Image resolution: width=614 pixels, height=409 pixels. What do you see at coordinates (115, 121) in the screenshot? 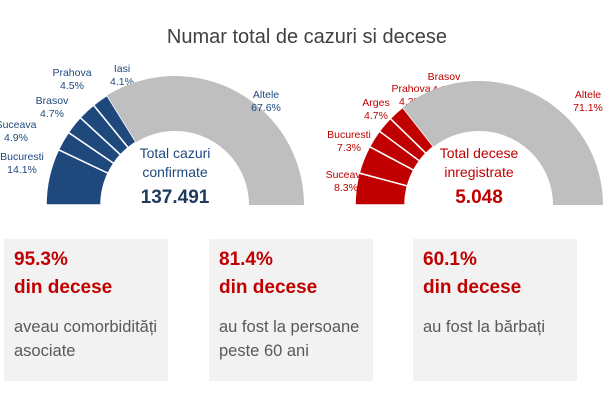
I see `donut-slice-cases-iasi` at bounding box center [115, 121].